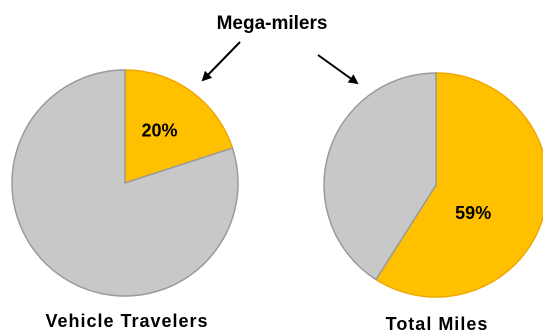 This screenshot has width=543, height=332. What do you see at coordinates (338, 69) in the screenshot?
I see `arrow-right` at bounding box center [338, 69].